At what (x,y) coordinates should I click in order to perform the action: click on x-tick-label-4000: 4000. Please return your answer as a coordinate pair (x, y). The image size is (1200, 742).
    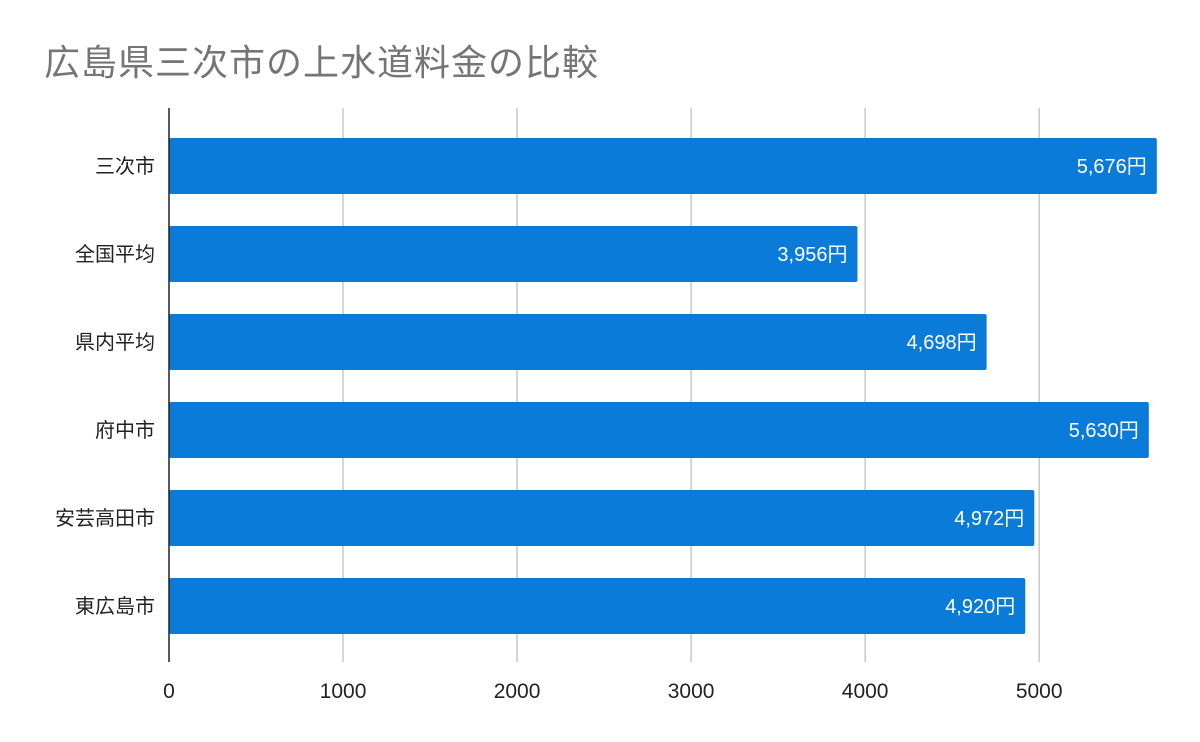
    Looking at the image, I should click on (865, 691).